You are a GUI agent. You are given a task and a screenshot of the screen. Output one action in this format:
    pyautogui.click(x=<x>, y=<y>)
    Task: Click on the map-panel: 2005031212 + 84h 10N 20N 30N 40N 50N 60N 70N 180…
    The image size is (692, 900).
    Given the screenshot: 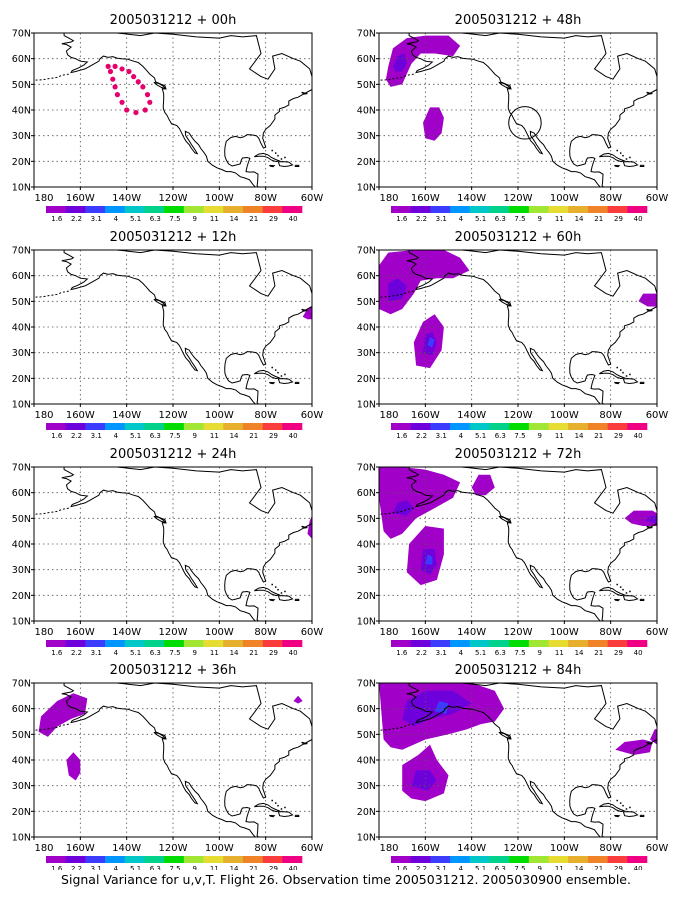 What is the action you would take?
    pyautogui.click(x=513, y=768)
    